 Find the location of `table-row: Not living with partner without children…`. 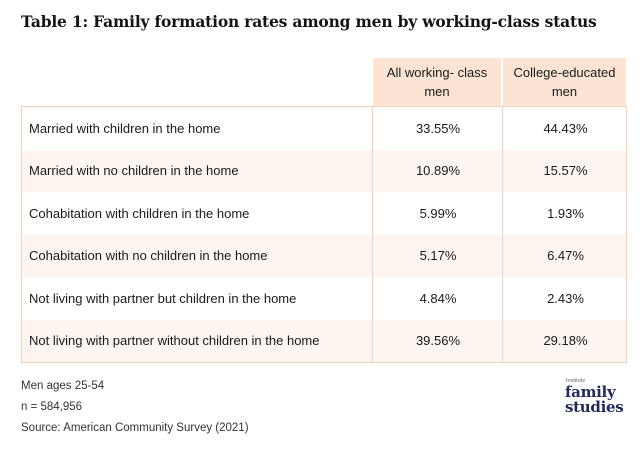

table-row: Not living with partner without children… is located at coordinates (324, 340).